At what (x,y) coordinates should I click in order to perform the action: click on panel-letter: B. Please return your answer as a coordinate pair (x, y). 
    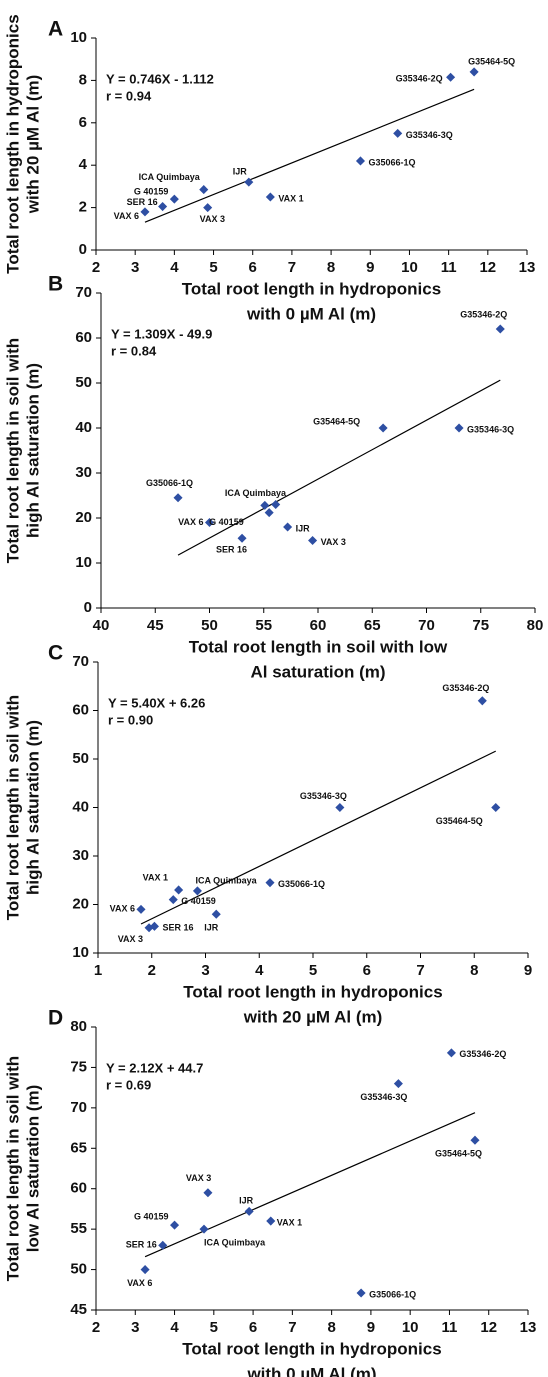
    Looking at the image, I should click on (55, 284).